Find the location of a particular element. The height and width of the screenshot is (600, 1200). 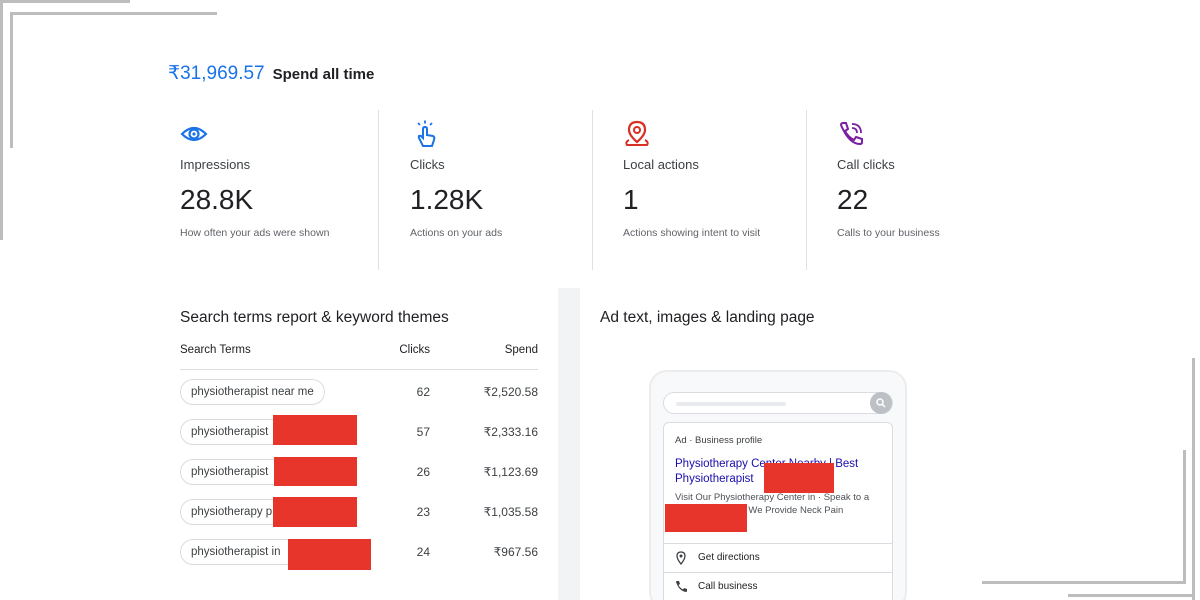

search-placeholder is located at coordinates (731, 404).